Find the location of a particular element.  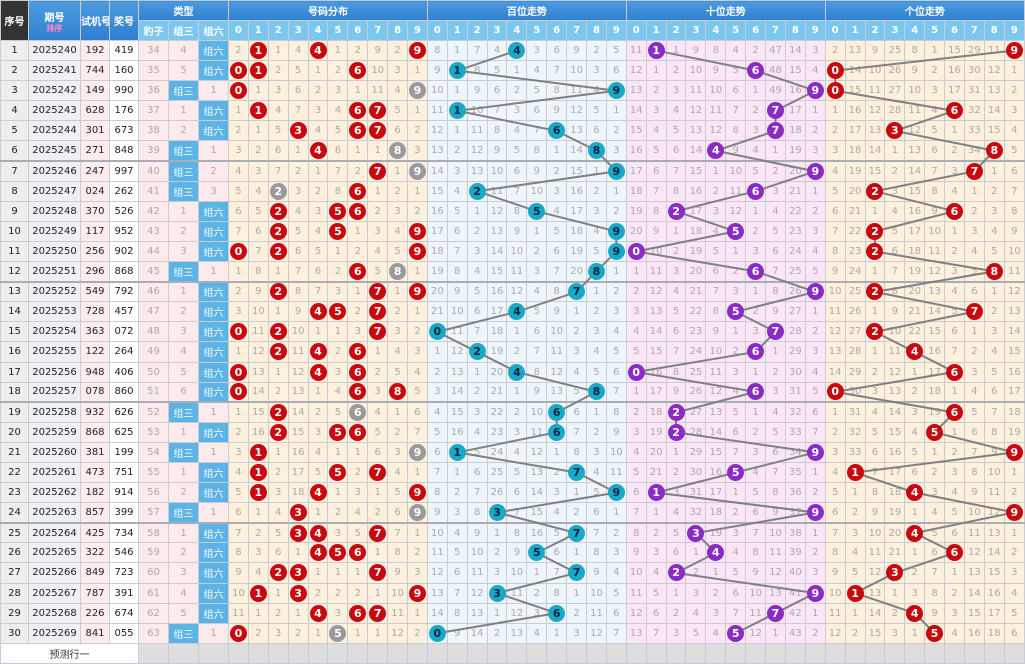

units-miss-cell: 5 is located at coordinates (994, 251).